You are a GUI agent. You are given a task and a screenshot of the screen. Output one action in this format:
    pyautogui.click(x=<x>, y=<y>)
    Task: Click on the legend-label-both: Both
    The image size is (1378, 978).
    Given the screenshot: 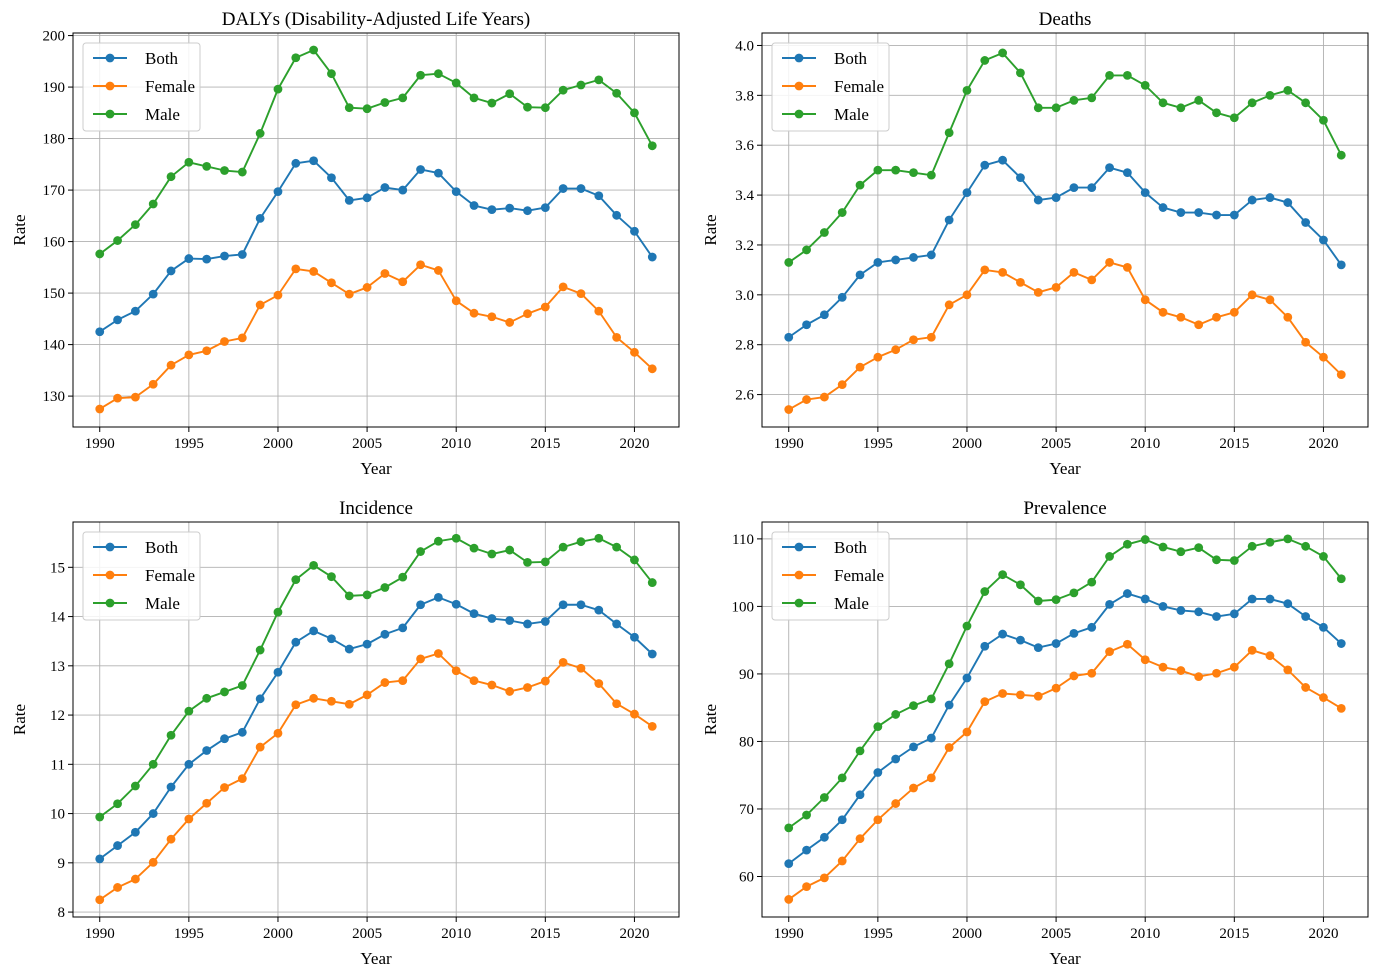 What is the action you would take?
    pyautogui.click(x=851, y=547)
    